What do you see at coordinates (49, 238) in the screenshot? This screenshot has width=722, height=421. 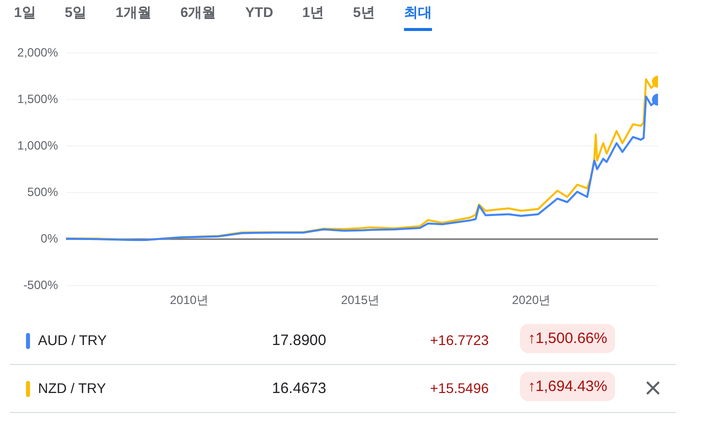 I see `y-tick-label: 0%` at bounding box center [49, 238].